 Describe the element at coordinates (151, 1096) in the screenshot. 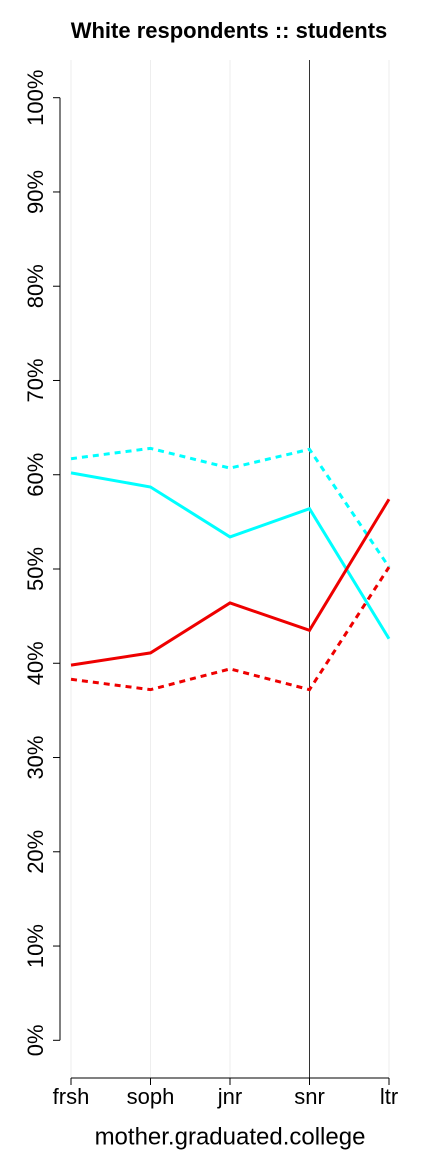

I see `x-tick-label: soph` at that location.